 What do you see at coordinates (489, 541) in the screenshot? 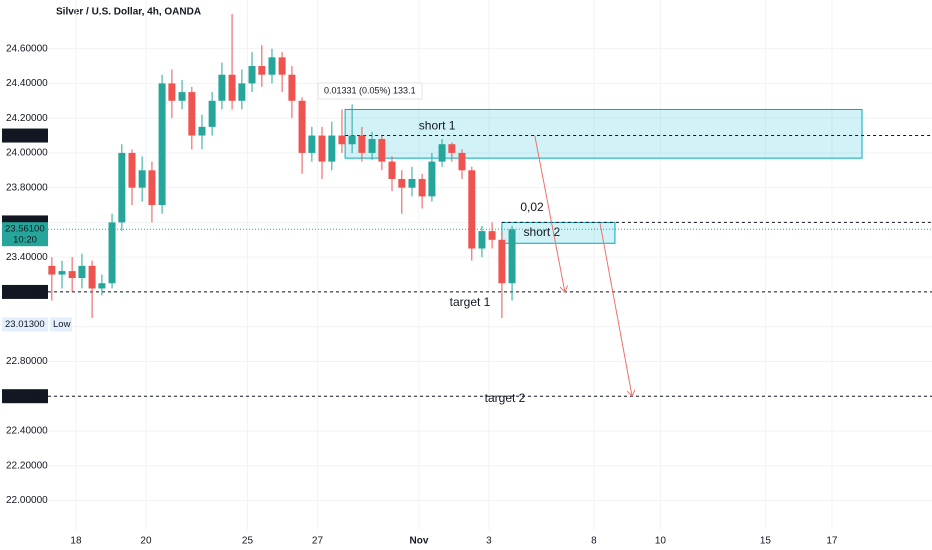
I see `x-tick-label: 3` at bounding box center [489, 541].